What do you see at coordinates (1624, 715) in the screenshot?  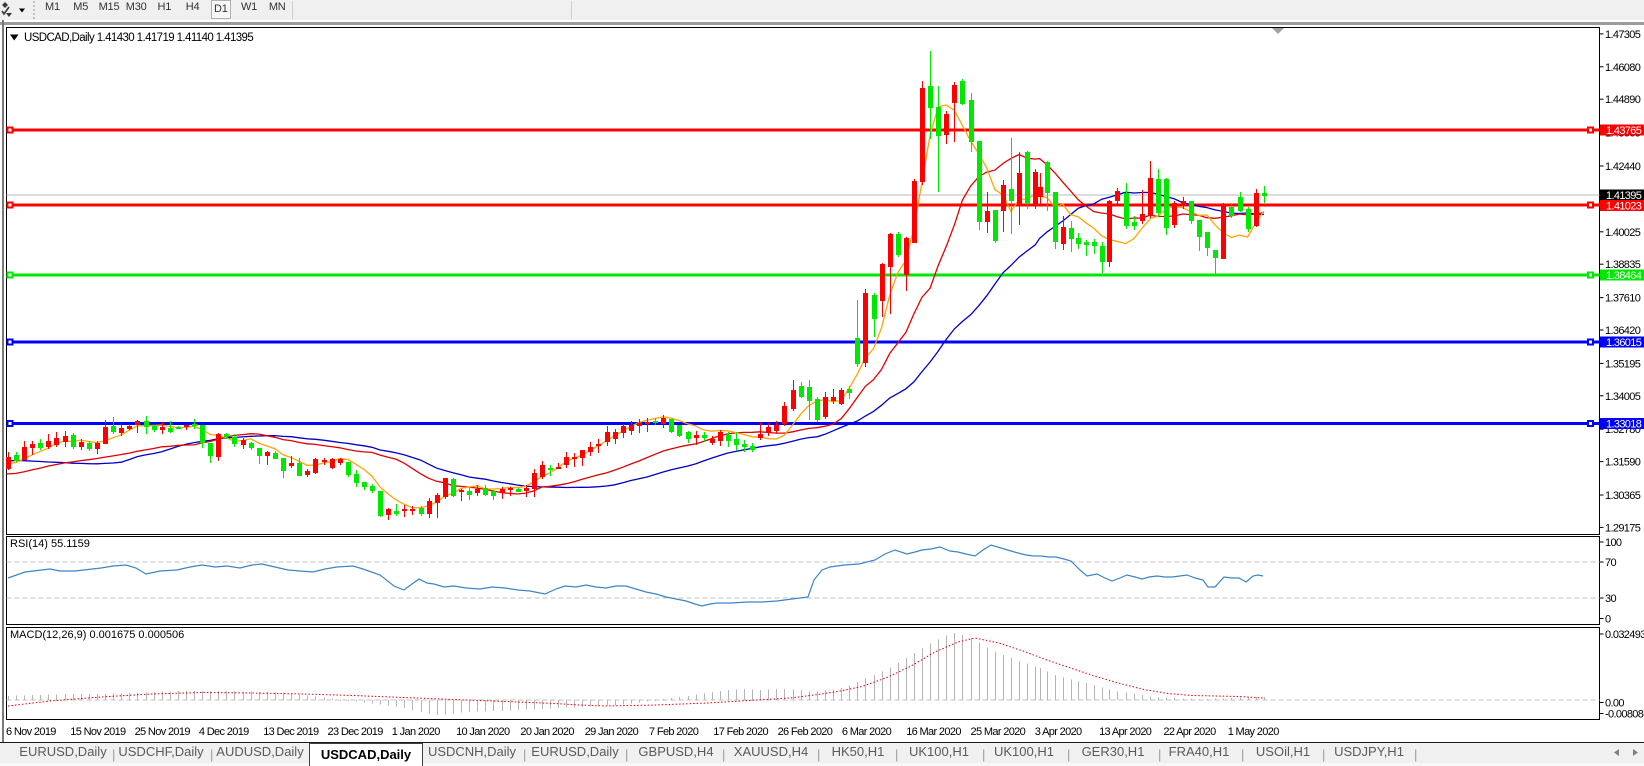 I see `svg-text: -0.008086` at bounding box center [1624, 715].